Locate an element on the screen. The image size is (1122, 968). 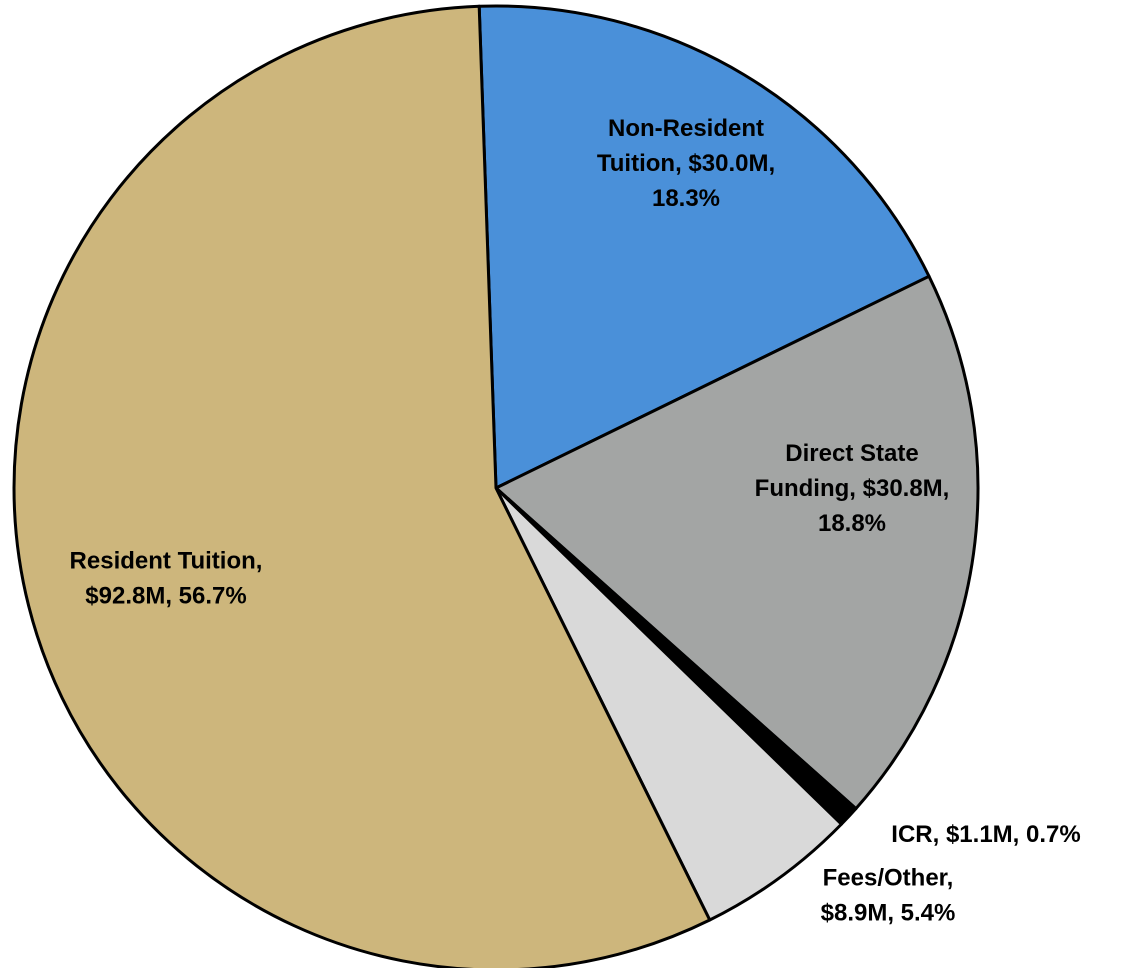
pie-label-fees-other: Fees/Other, $8.9M, 5.4% is located at coordinates (888, 896).